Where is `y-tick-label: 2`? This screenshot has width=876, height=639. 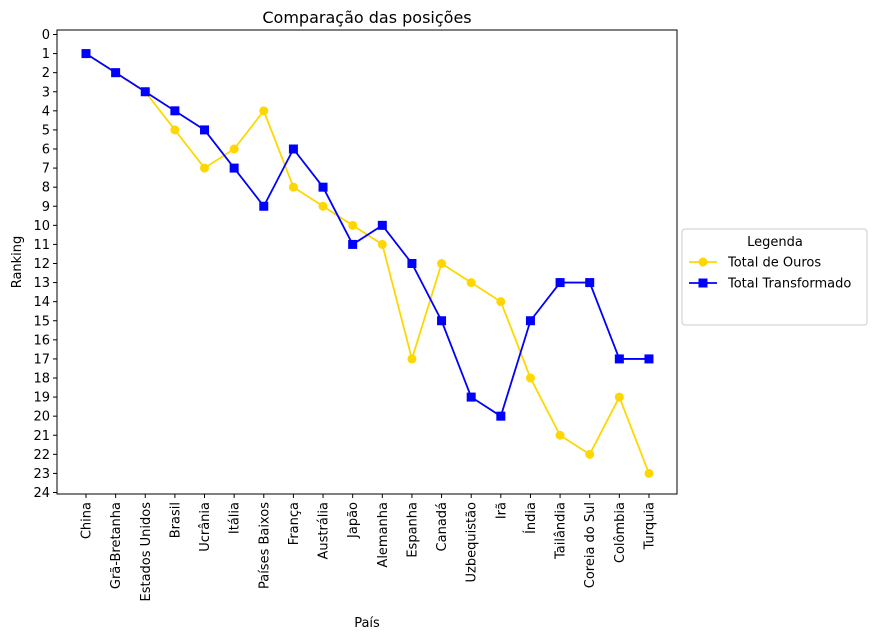
y-tick-label: 2 is located at coordinates (46, 73).